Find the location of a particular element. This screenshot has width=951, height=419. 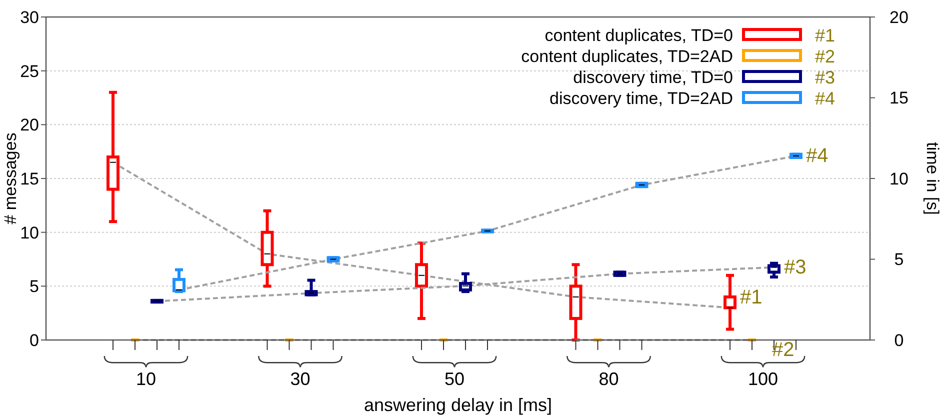

text: #2 is located at coordinates (783, 350).